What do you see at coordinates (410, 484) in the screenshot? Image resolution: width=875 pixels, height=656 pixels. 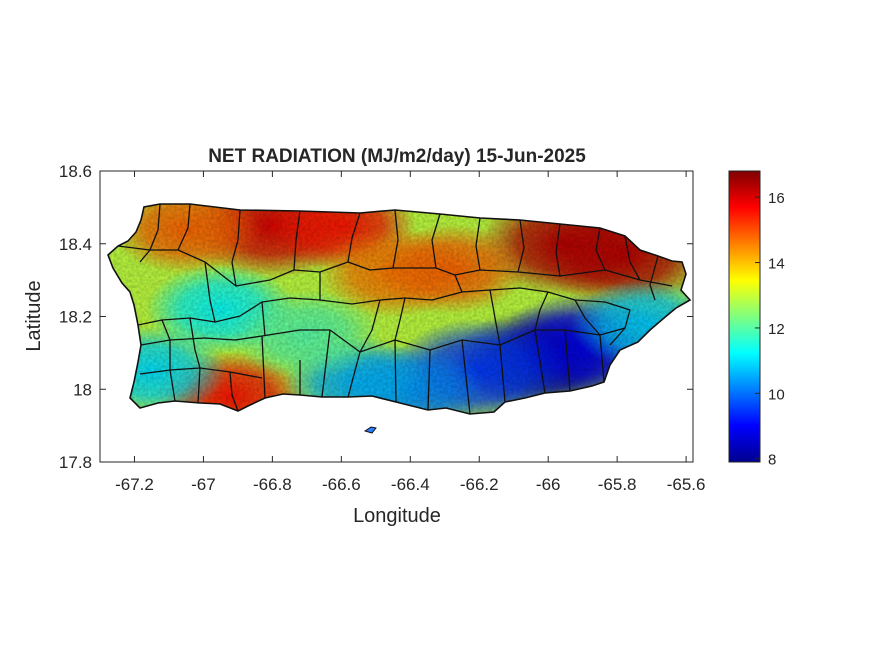 I see `x-tick-label: -66.4` at bounding box center [410, 484].